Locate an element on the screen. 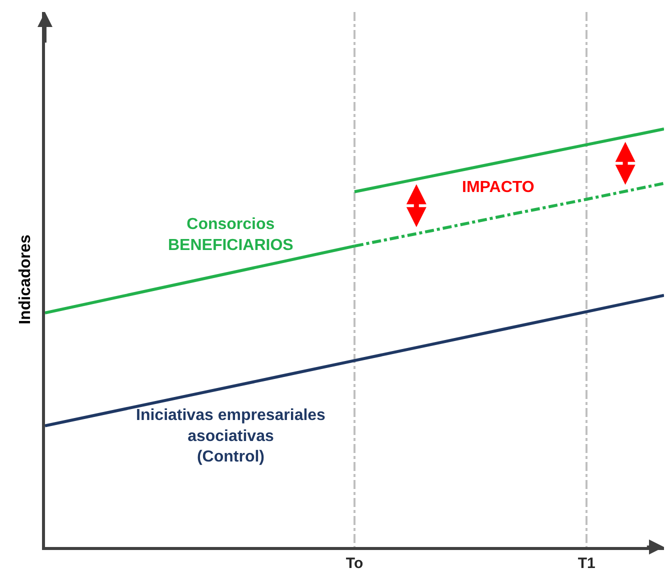  annotation: IMPACTO is located at coordinates (498, 187).